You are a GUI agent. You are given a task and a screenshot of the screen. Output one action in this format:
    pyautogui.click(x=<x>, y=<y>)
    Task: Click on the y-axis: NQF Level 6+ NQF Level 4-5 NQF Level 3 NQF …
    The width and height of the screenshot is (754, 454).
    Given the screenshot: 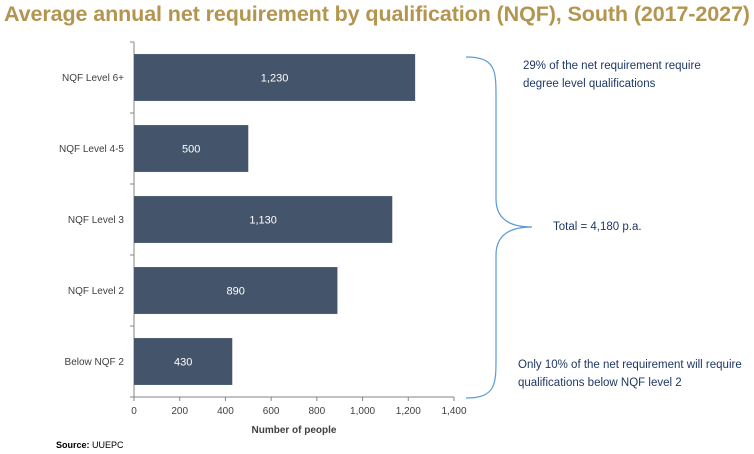 What is the action you would take?
    pyautogui.click(x=97, y=219)
    